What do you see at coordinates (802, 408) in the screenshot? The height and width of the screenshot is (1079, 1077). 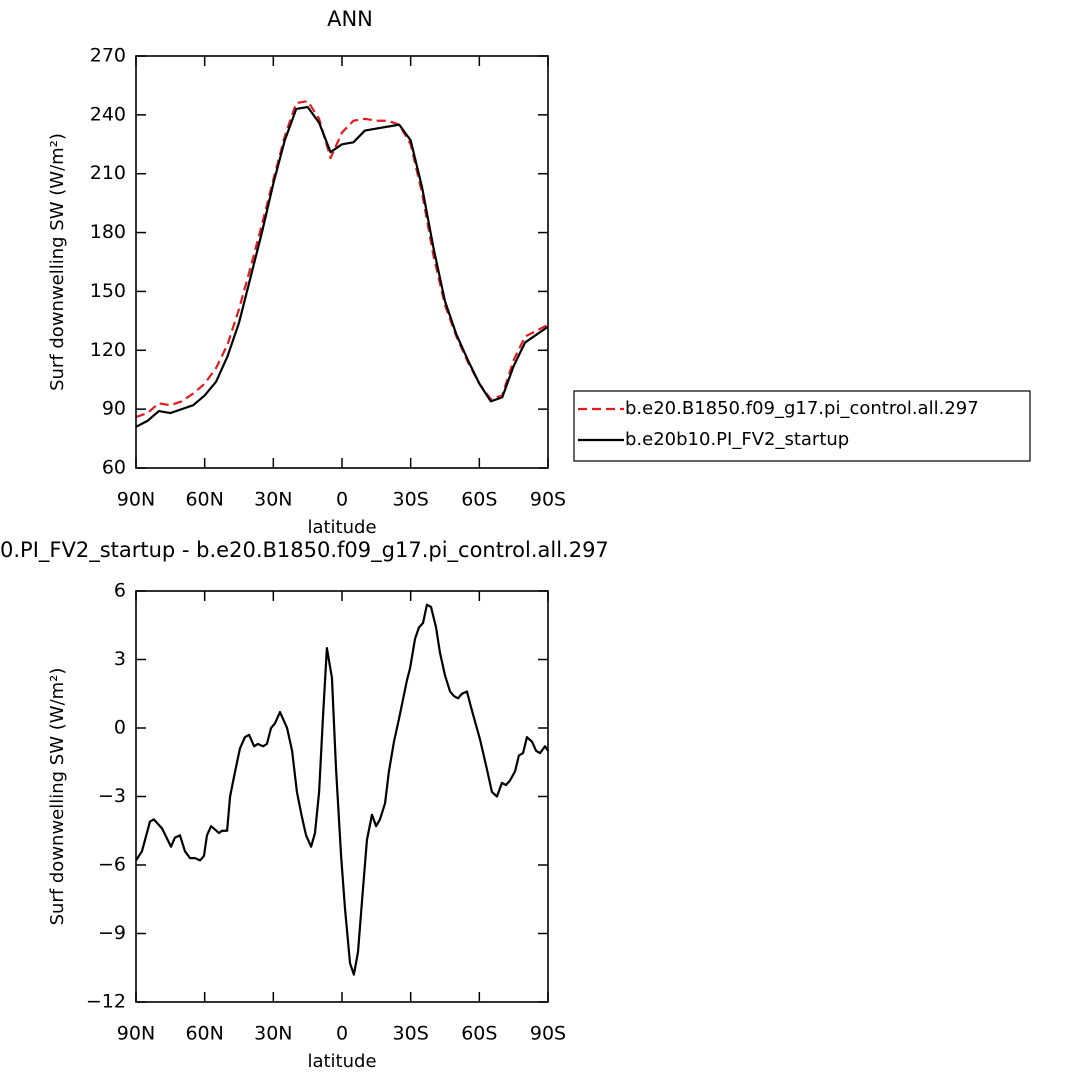 I see `legend-label: b.e20.B1850.f09_g17.pi_control.all.297` at bounding box center [802, 408].